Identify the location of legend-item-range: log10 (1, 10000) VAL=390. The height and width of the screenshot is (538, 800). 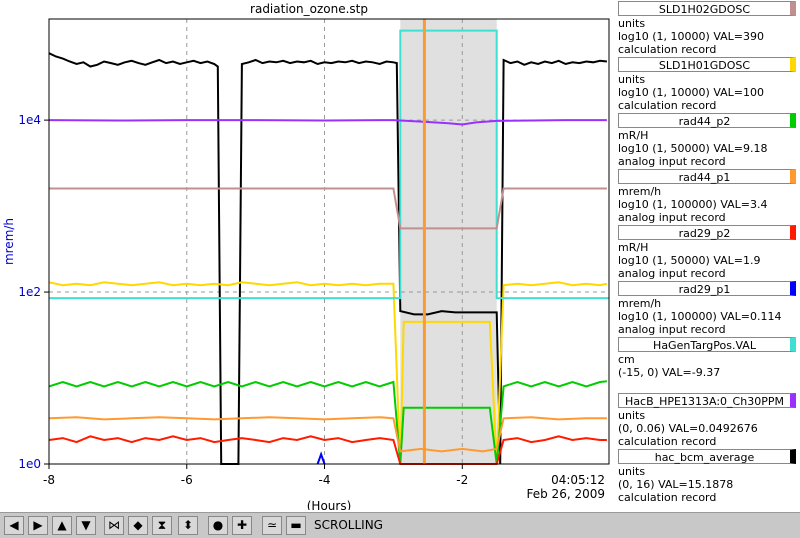
(691, 36).